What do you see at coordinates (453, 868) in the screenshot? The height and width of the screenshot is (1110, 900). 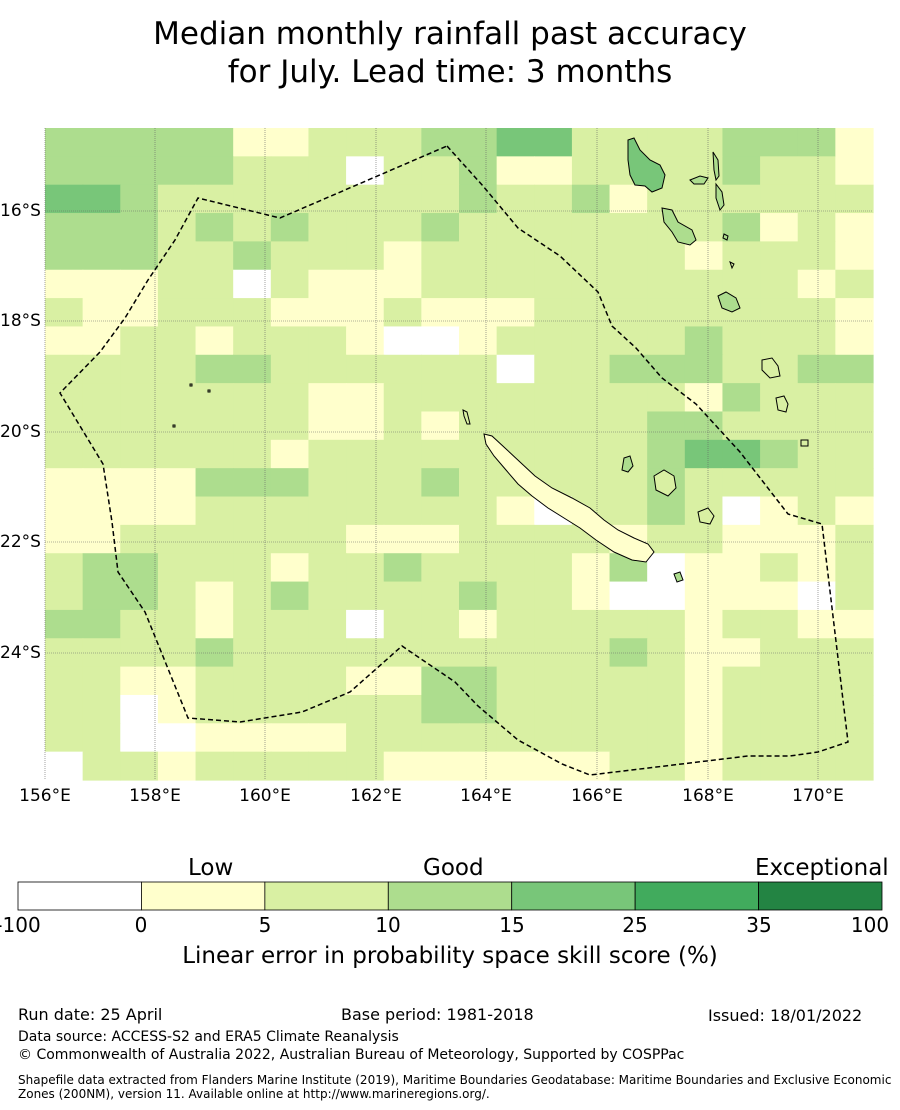 I see `colorbar-category-good: Good` at bounding box center [453, 868].